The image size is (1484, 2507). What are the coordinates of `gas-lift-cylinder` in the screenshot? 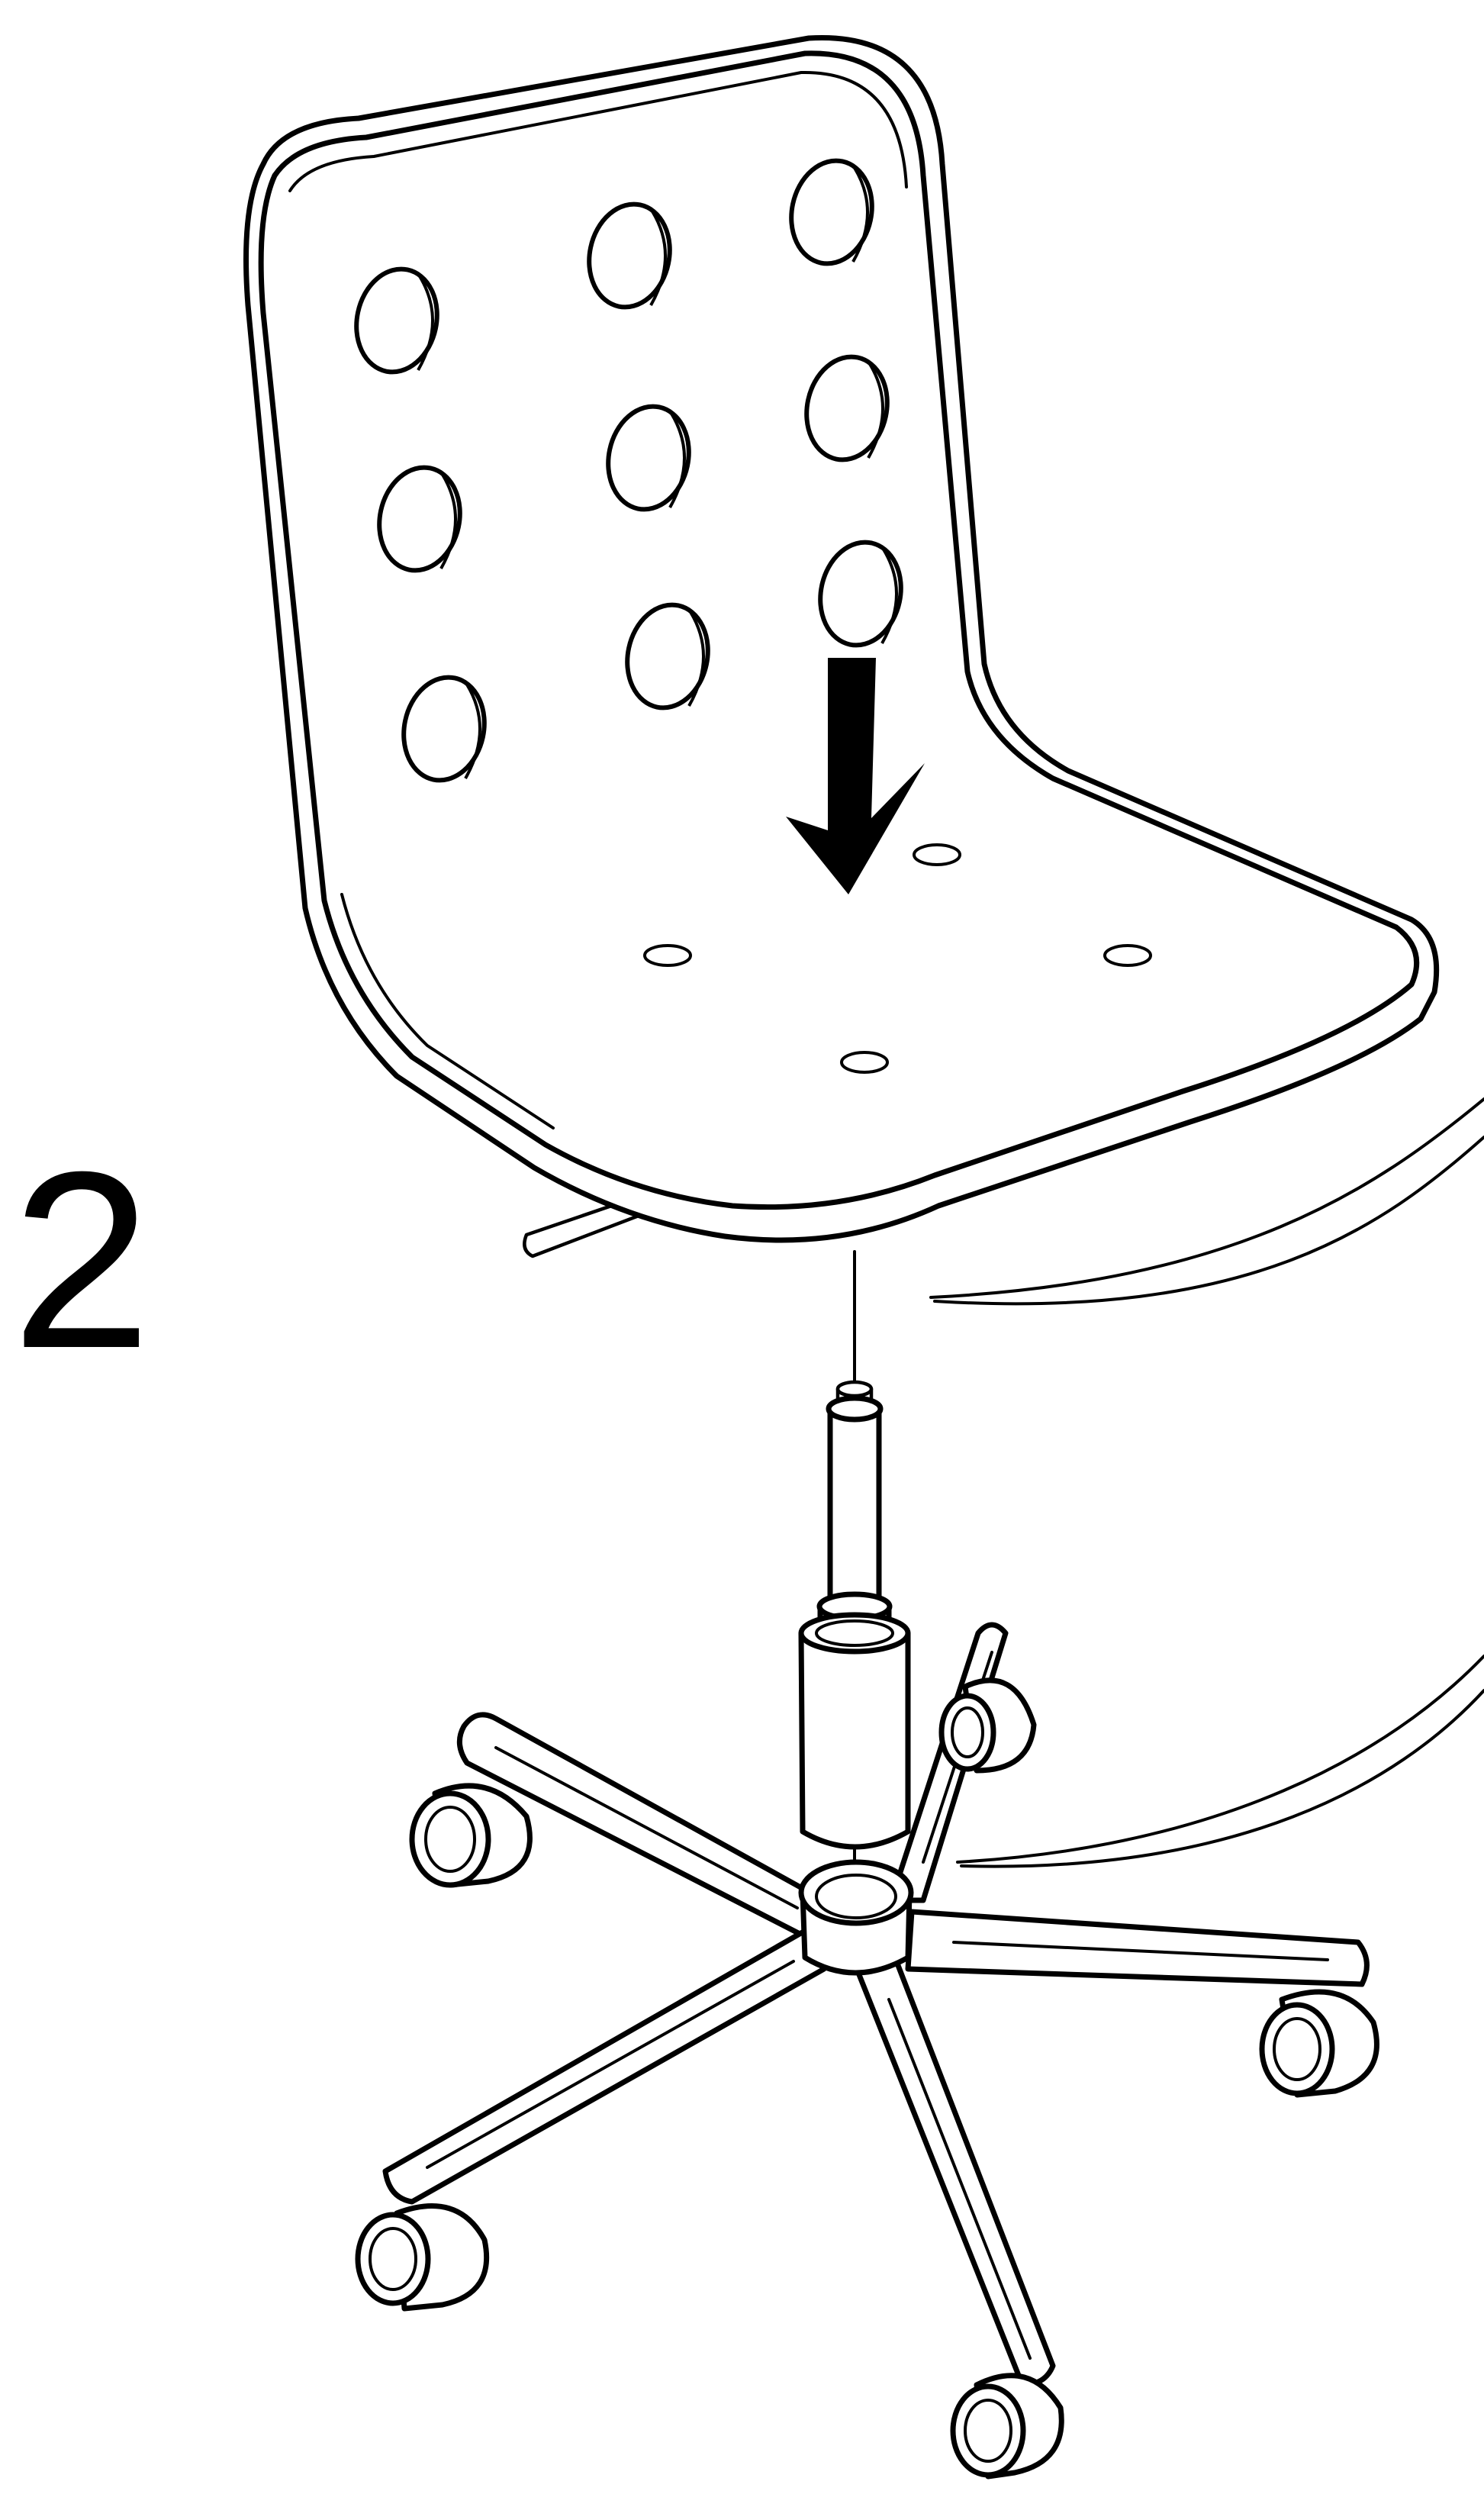 It's located at (854, 1615).